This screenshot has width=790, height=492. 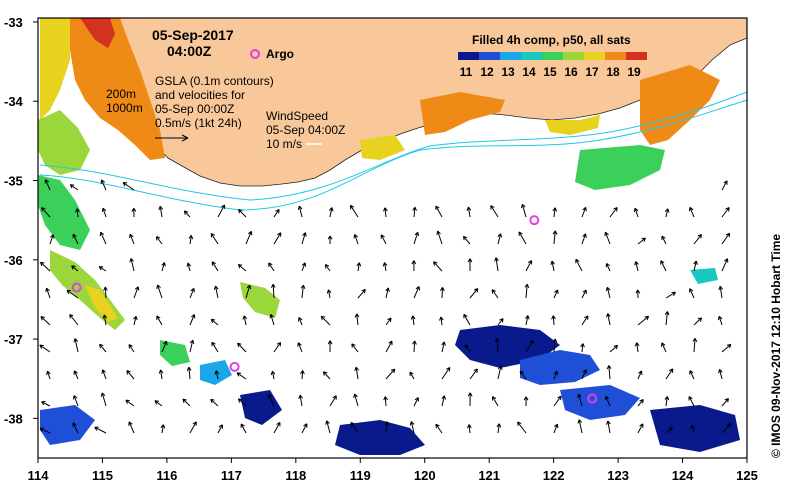 I want to click on colorbar-tick-label: 15, so click(x=550, y=72).